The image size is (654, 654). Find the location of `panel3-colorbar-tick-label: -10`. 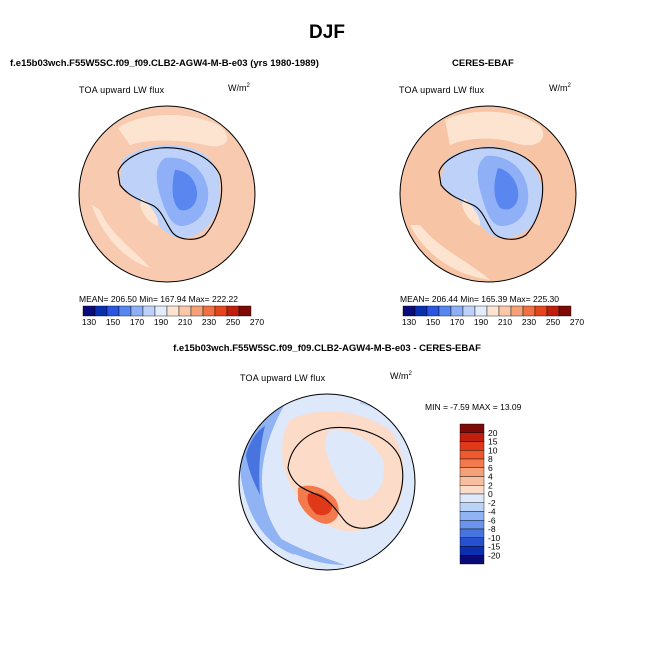

panel3-colorbar-tick-label: -10 is located at coordinates (494, 538).